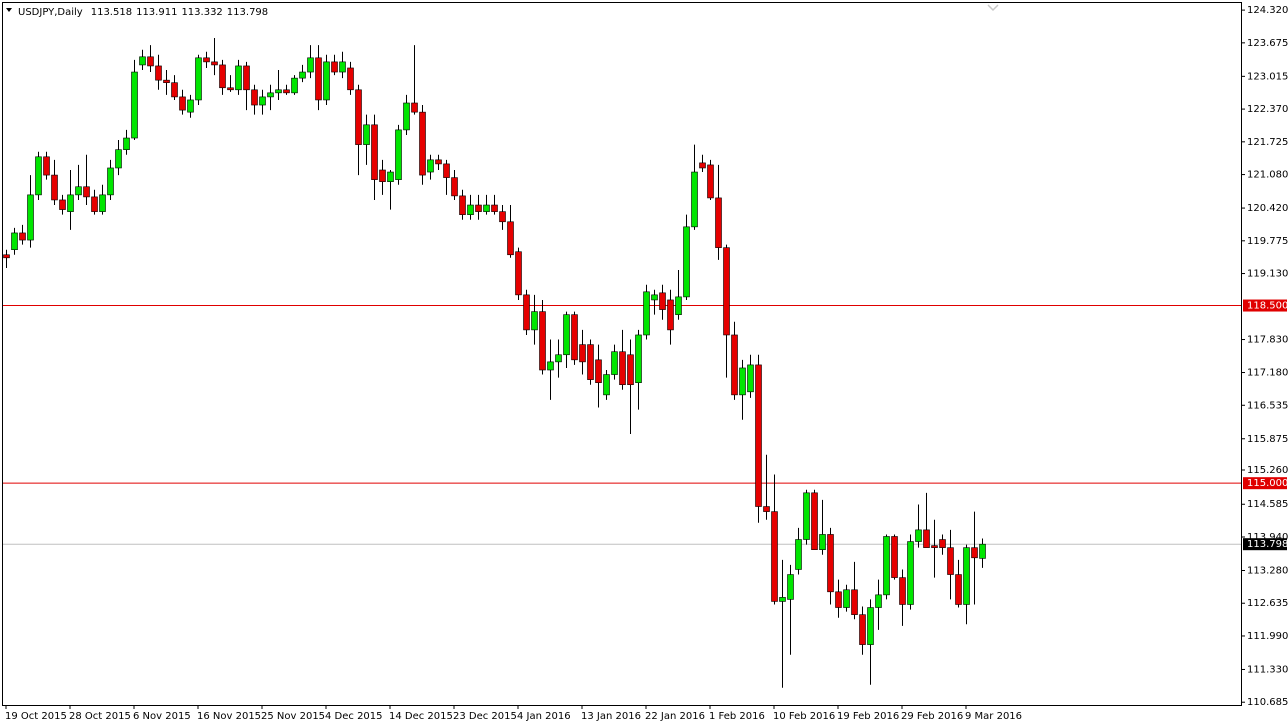 This screenshot has height=728, width=1288. What do you see at coordinates (1267, 537) in the screenshot?
I see `y-tick-label: 113.940` at bounding box center [1267, 537].